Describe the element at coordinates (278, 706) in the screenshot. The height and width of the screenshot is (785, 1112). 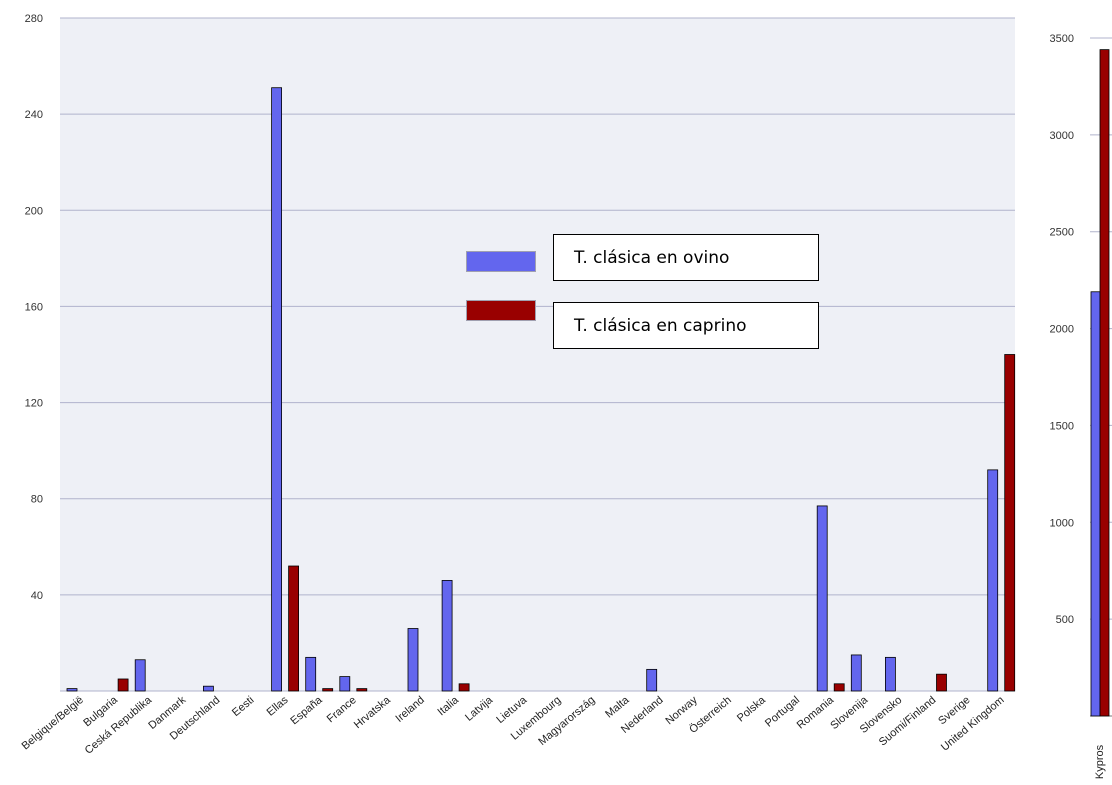
I see `x-tick-label: Ellas` at that location.